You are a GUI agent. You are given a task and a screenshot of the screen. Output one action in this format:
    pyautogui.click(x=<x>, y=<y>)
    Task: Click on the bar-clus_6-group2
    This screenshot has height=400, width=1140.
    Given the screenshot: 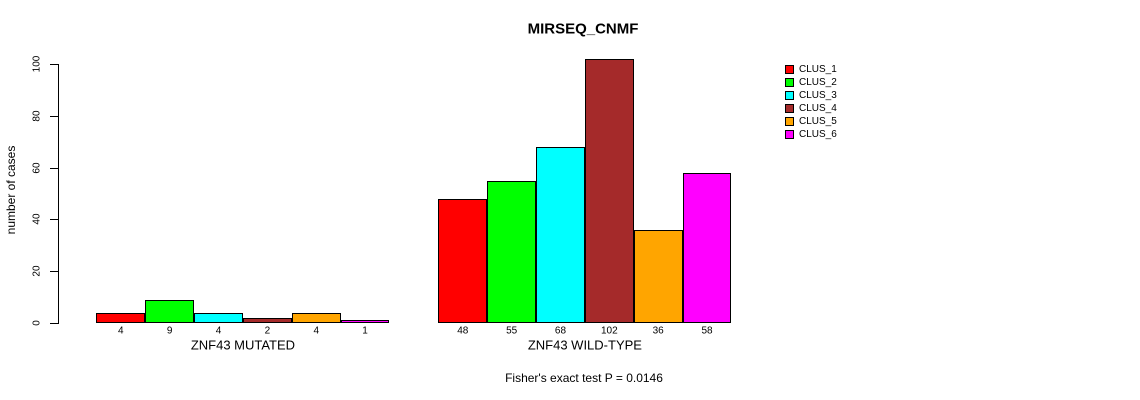 What is the action you would take?
    pyautogui.click(x=707, y=247)
    